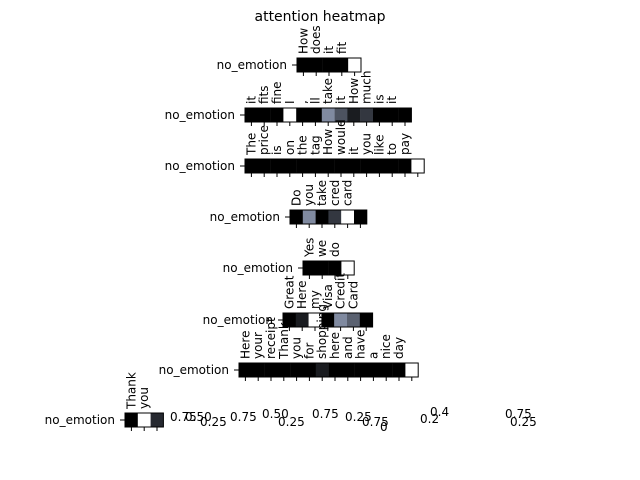 Image resolution: width=640 pixels, height=480 pixels. What do you see at coordinates (296, 197) in the screenshot?
I see `x-tick-label: Do` at bounding box center [296, 197].